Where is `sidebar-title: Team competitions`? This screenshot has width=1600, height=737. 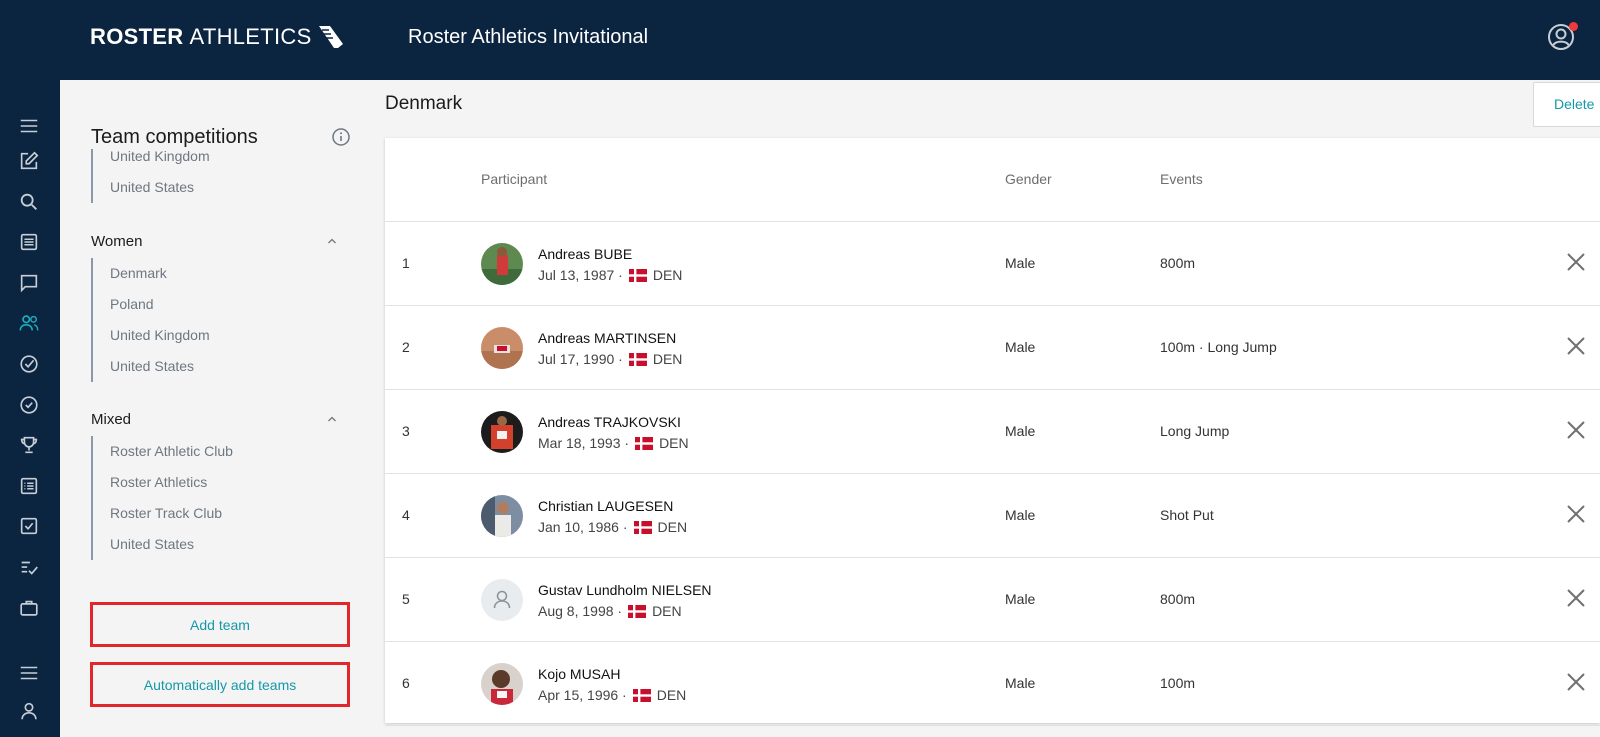 sidebar-title: Team competitions is located at coordinates (174, 137).